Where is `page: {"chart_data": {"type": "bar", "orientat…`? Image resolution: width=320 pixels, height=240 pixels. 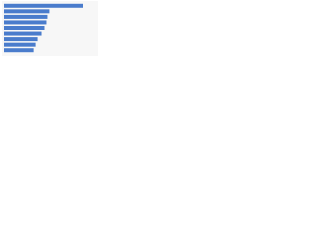 page: {"chart_data": {"type": "bar", "orientat… is located at coordinates (50, 35).